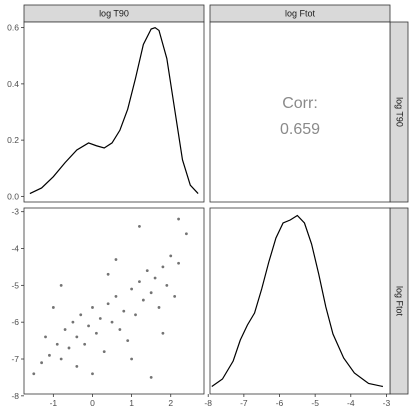 The image size is (415, 415). What do you see at coordinates (300, 129) in the screenshot?
I see `correlation-value: 0.659` at bounding box center [300, 129].